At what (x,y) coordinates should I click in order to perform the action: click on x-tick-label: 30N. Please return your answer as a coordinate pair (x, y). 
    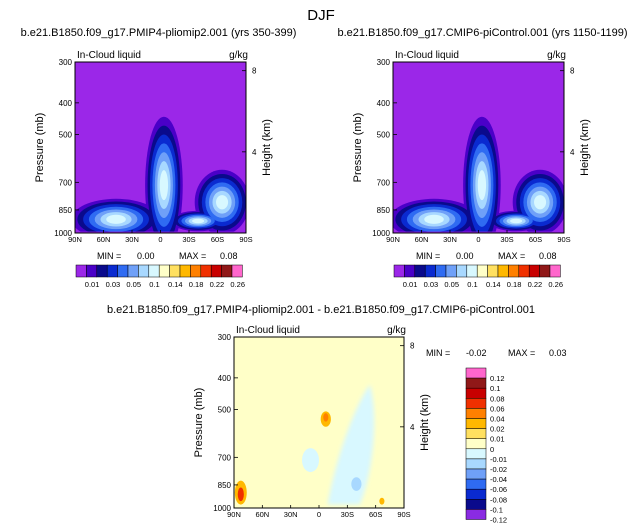
    Looking at the image, I should click on (450, 239).